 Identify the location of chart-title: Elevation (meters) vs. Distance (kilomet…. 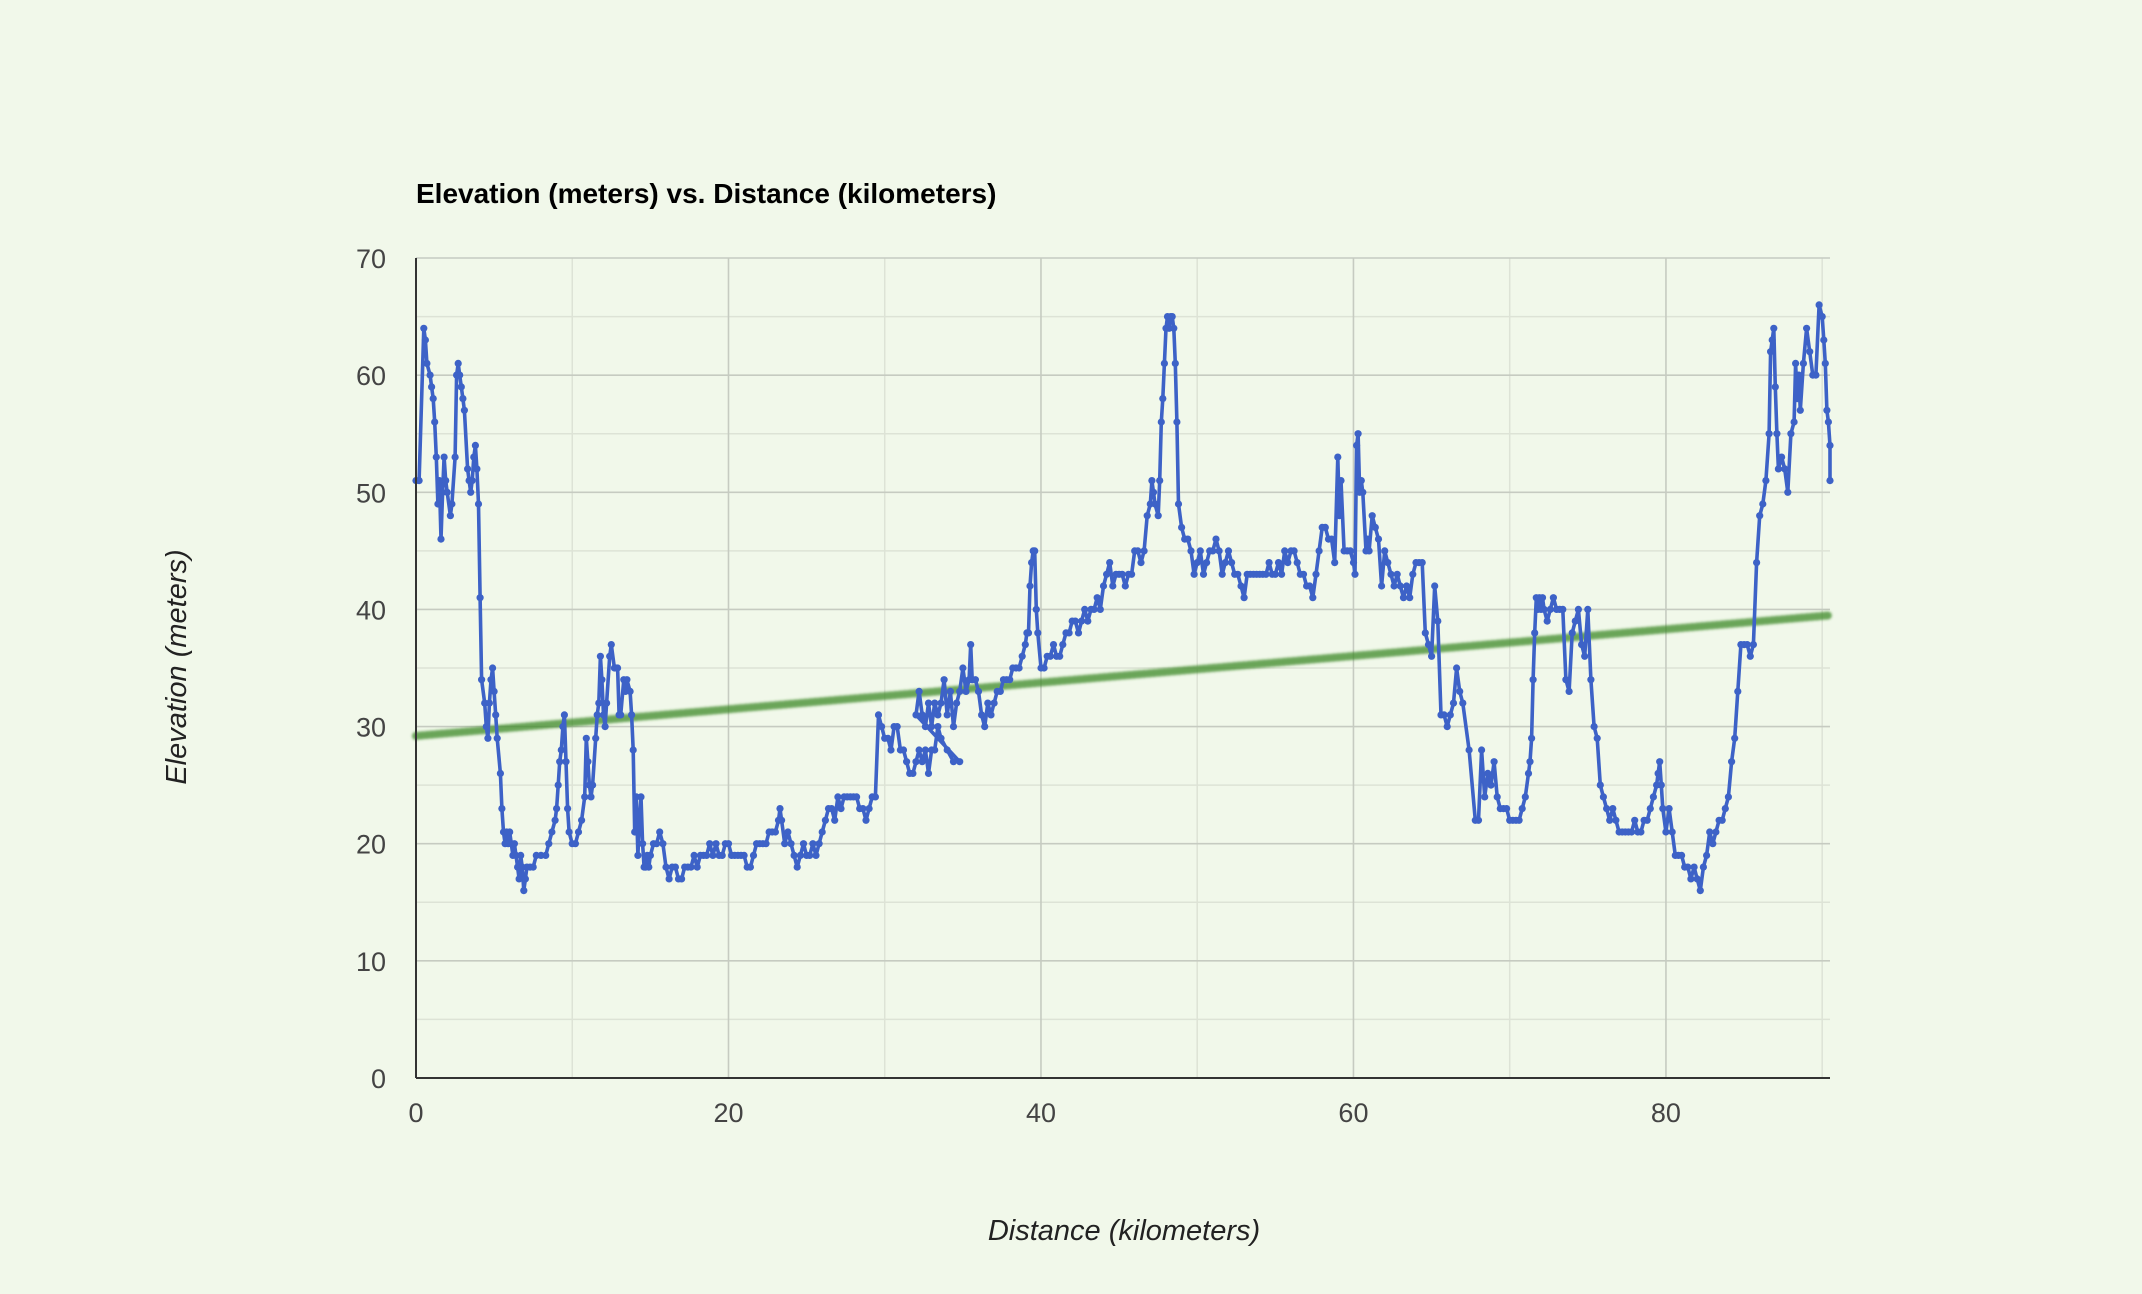
(706, 193).